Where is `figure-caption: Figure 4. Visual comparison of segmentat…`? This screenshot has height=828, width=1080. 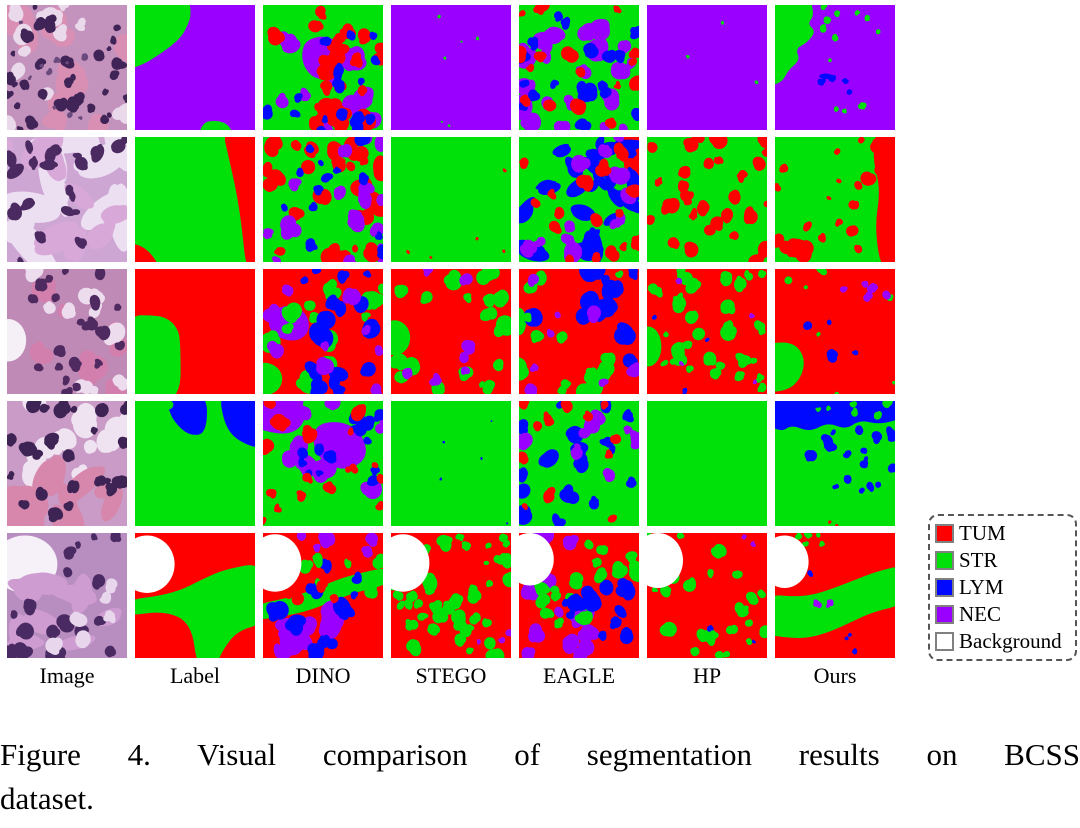
figure-caption: Figure 4. Visual comparison of segmentat… is located at coordinates (540, 777).